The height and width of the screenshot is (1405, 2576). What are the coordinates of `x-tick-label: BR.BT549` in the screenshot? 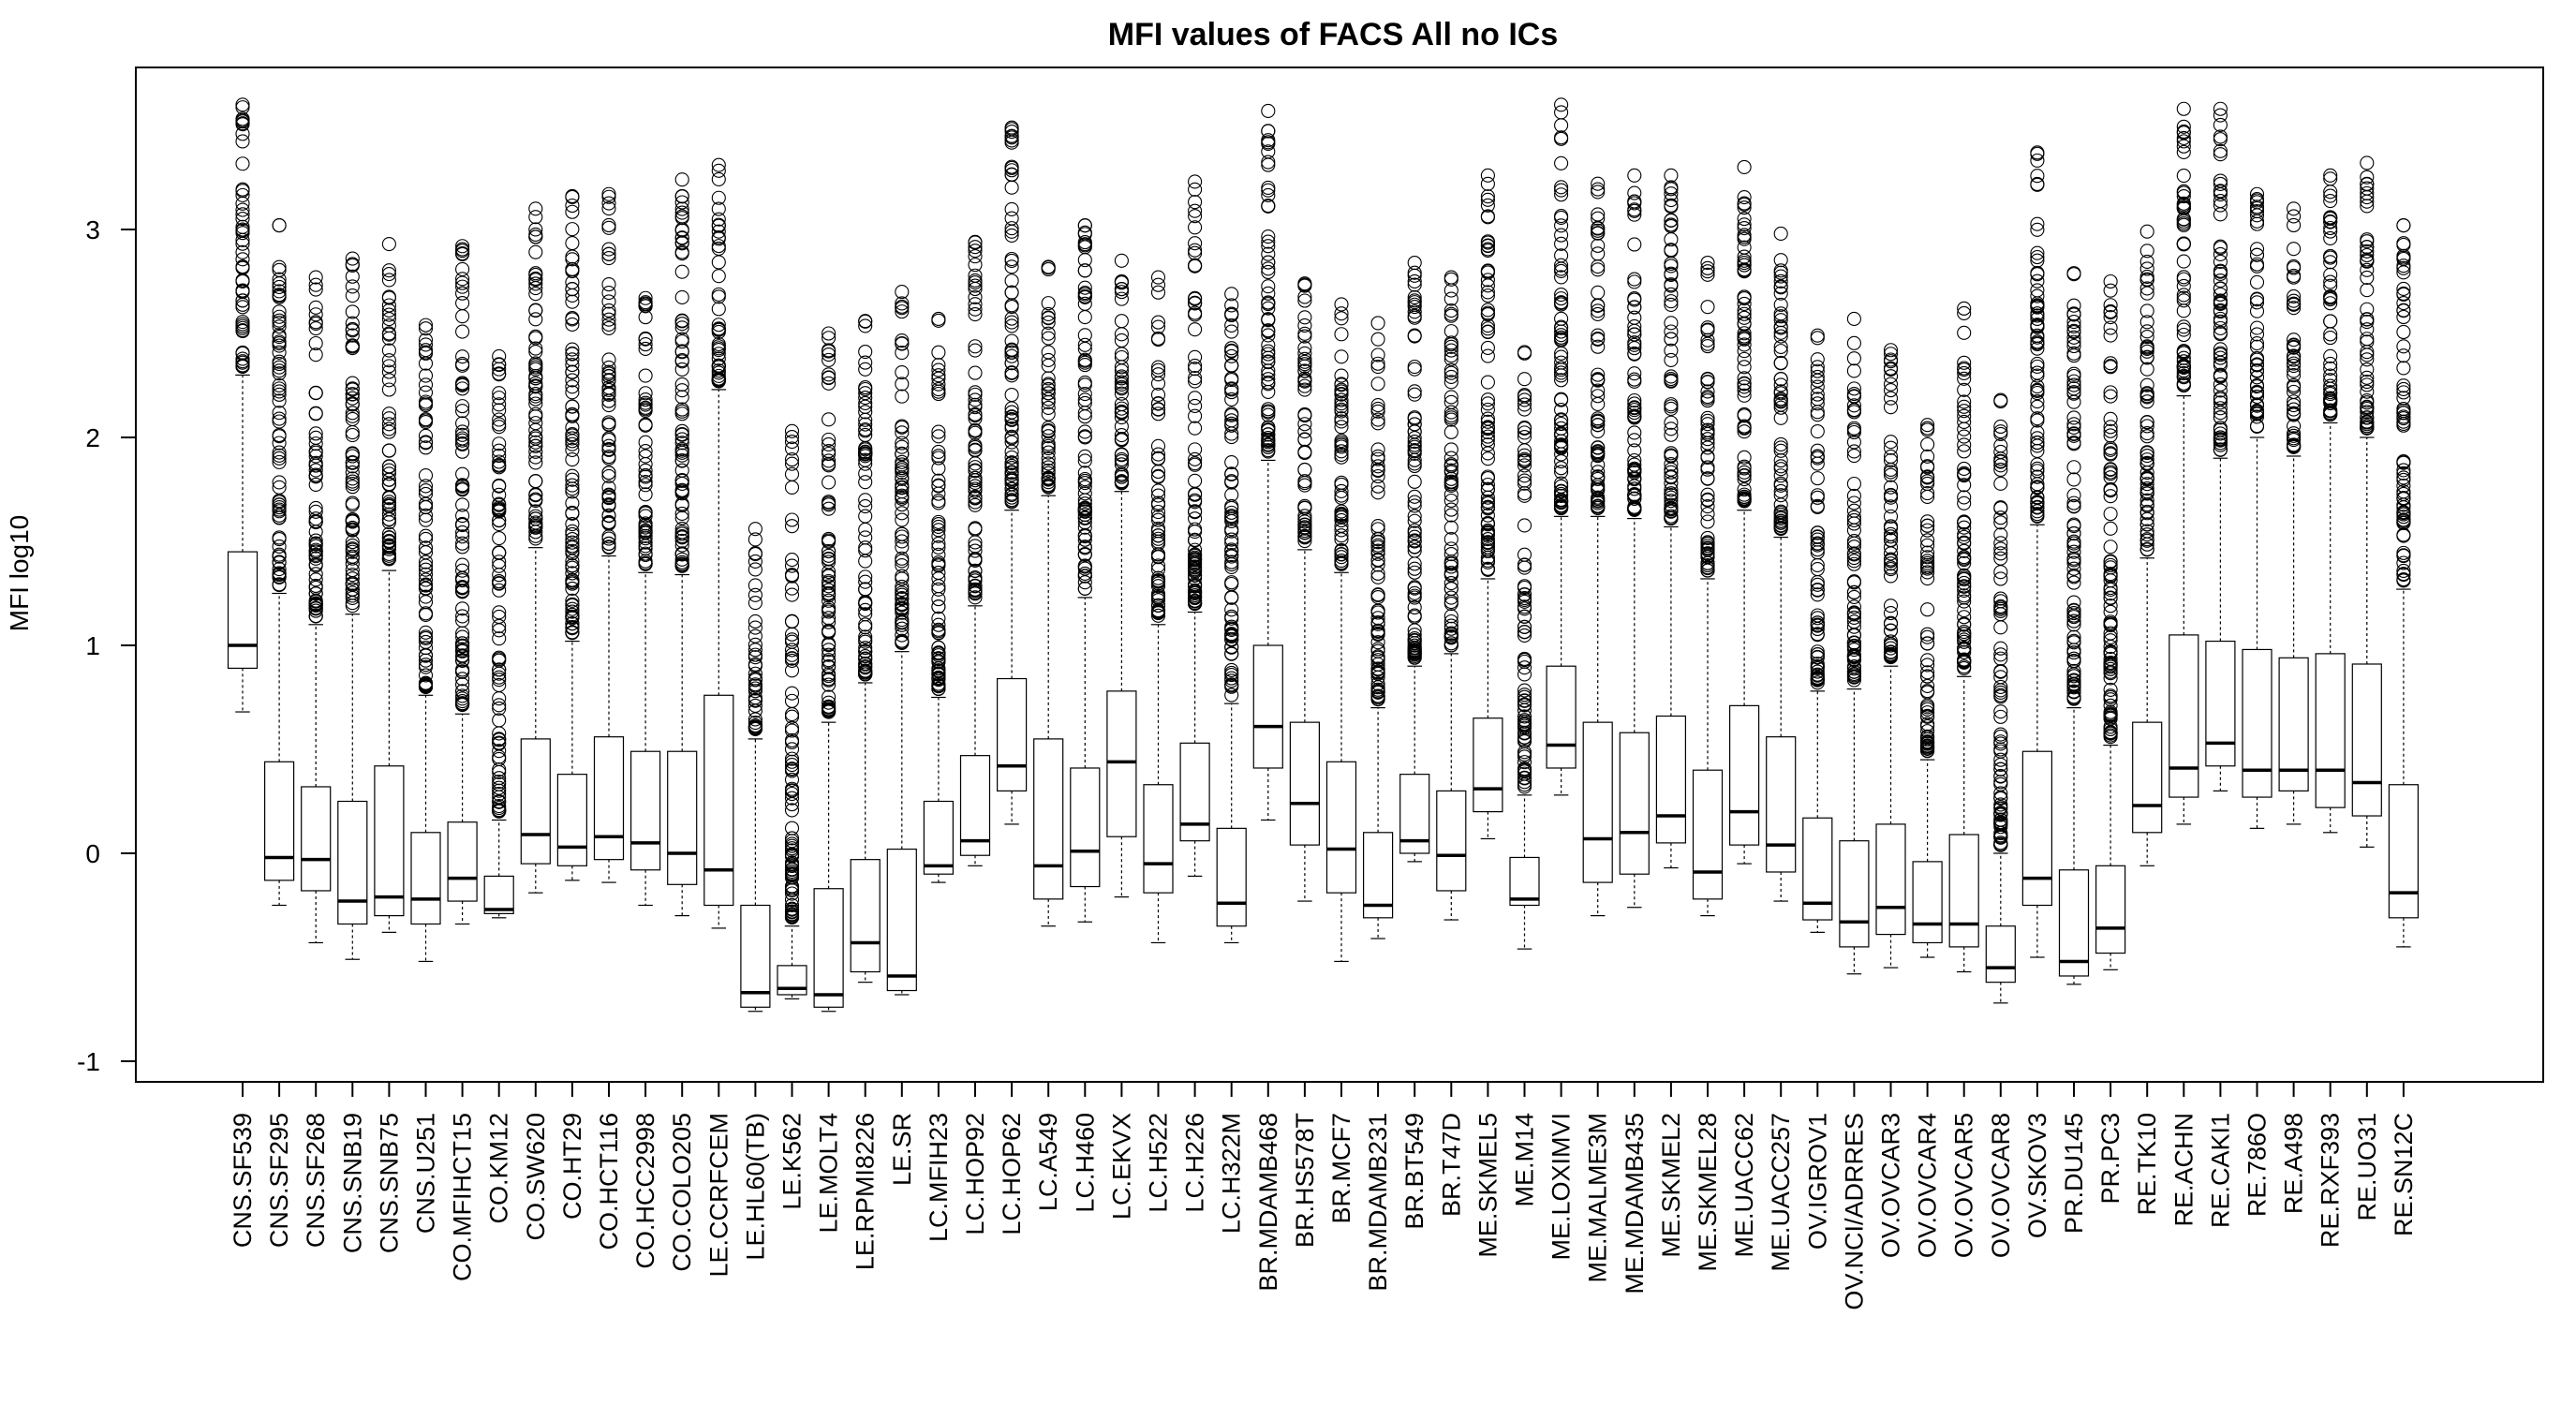 It's located at (1414, 1171).